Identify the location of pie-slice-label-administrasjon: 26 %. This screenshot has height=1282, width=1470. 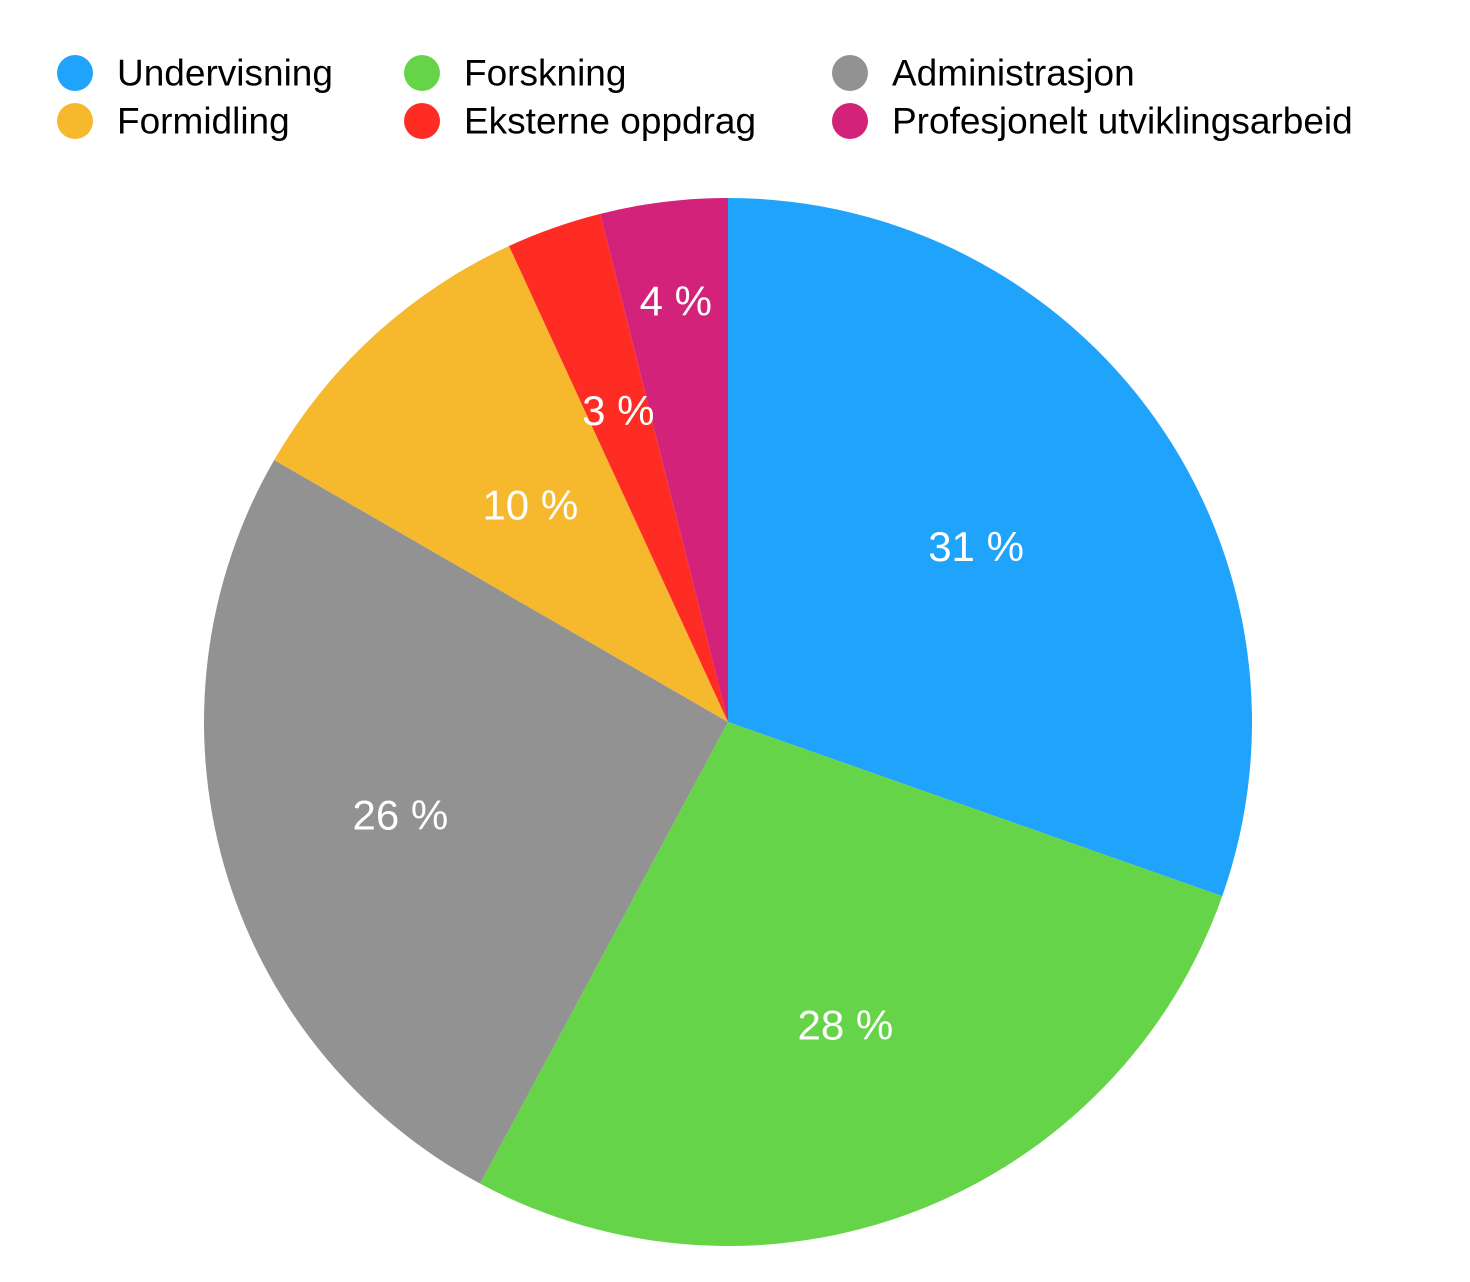
(401, 815).